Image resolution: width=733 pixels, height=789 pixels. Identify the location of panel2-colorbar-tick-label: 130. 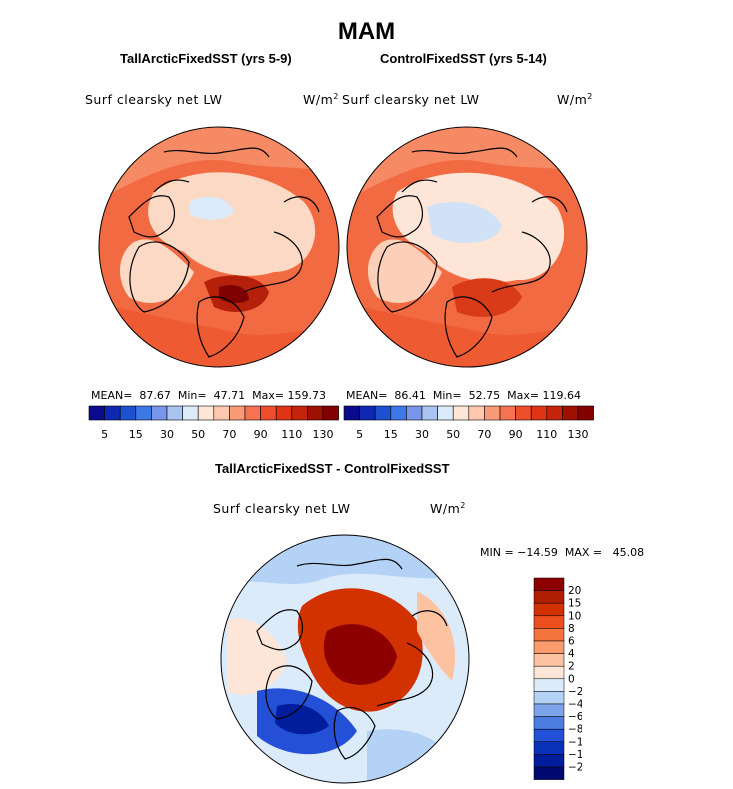
(578, 434).